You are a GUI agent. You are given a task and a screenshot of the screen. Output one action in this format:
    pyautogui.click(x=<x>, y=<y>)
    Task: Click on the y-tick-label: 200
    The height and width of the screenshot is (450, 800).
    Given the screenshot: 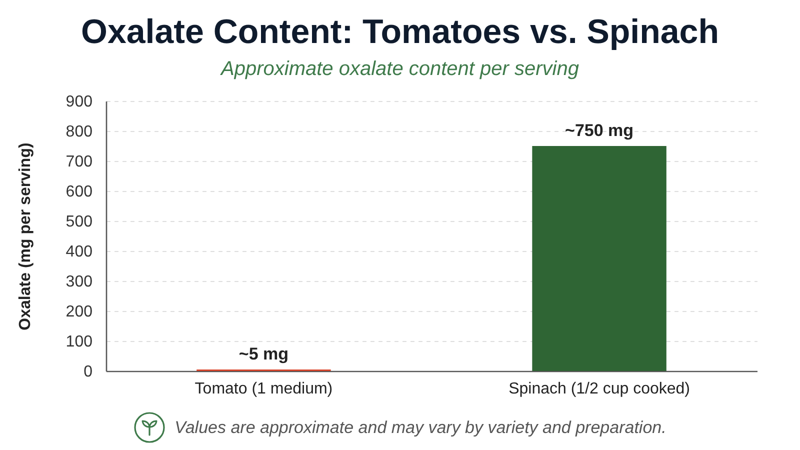 What is the action you would take?
    pyautogui.click(x=79, y=312)
    